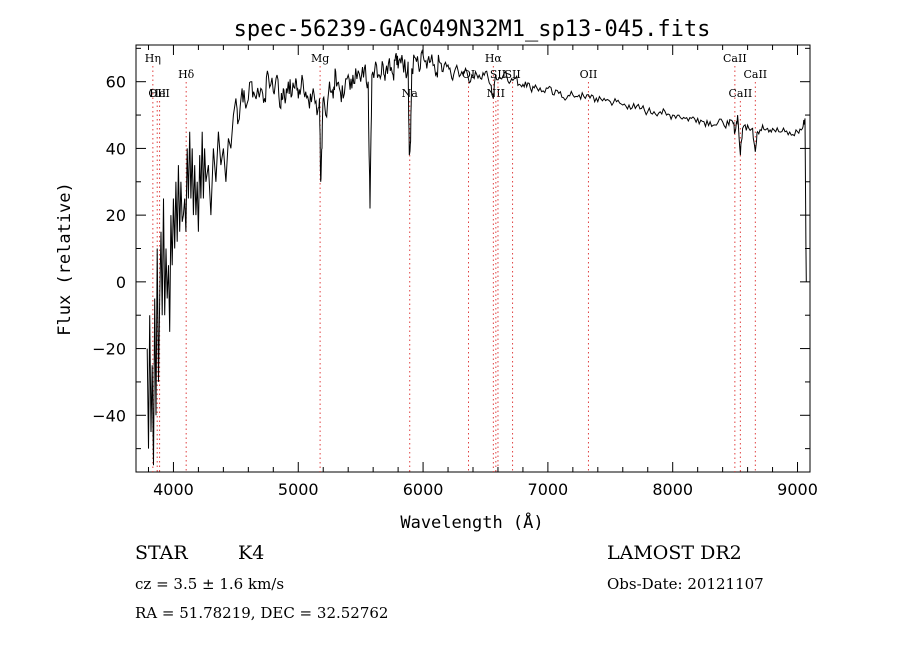 The width and height of the screenshot is (900, 650). What do you see at coordinates (548, 489) in the screenshot?
I see `x-tick-label: 7000` at bounding box center [548, 489].